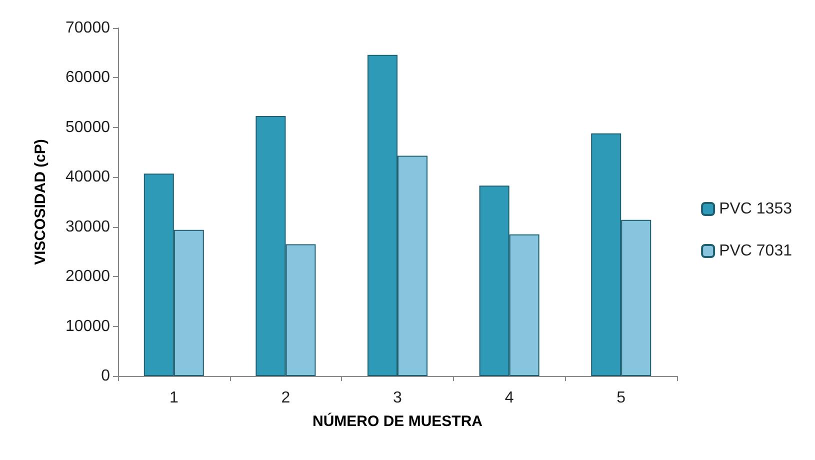  I want to click on y-tick-label: 10000, so click(88, 326).